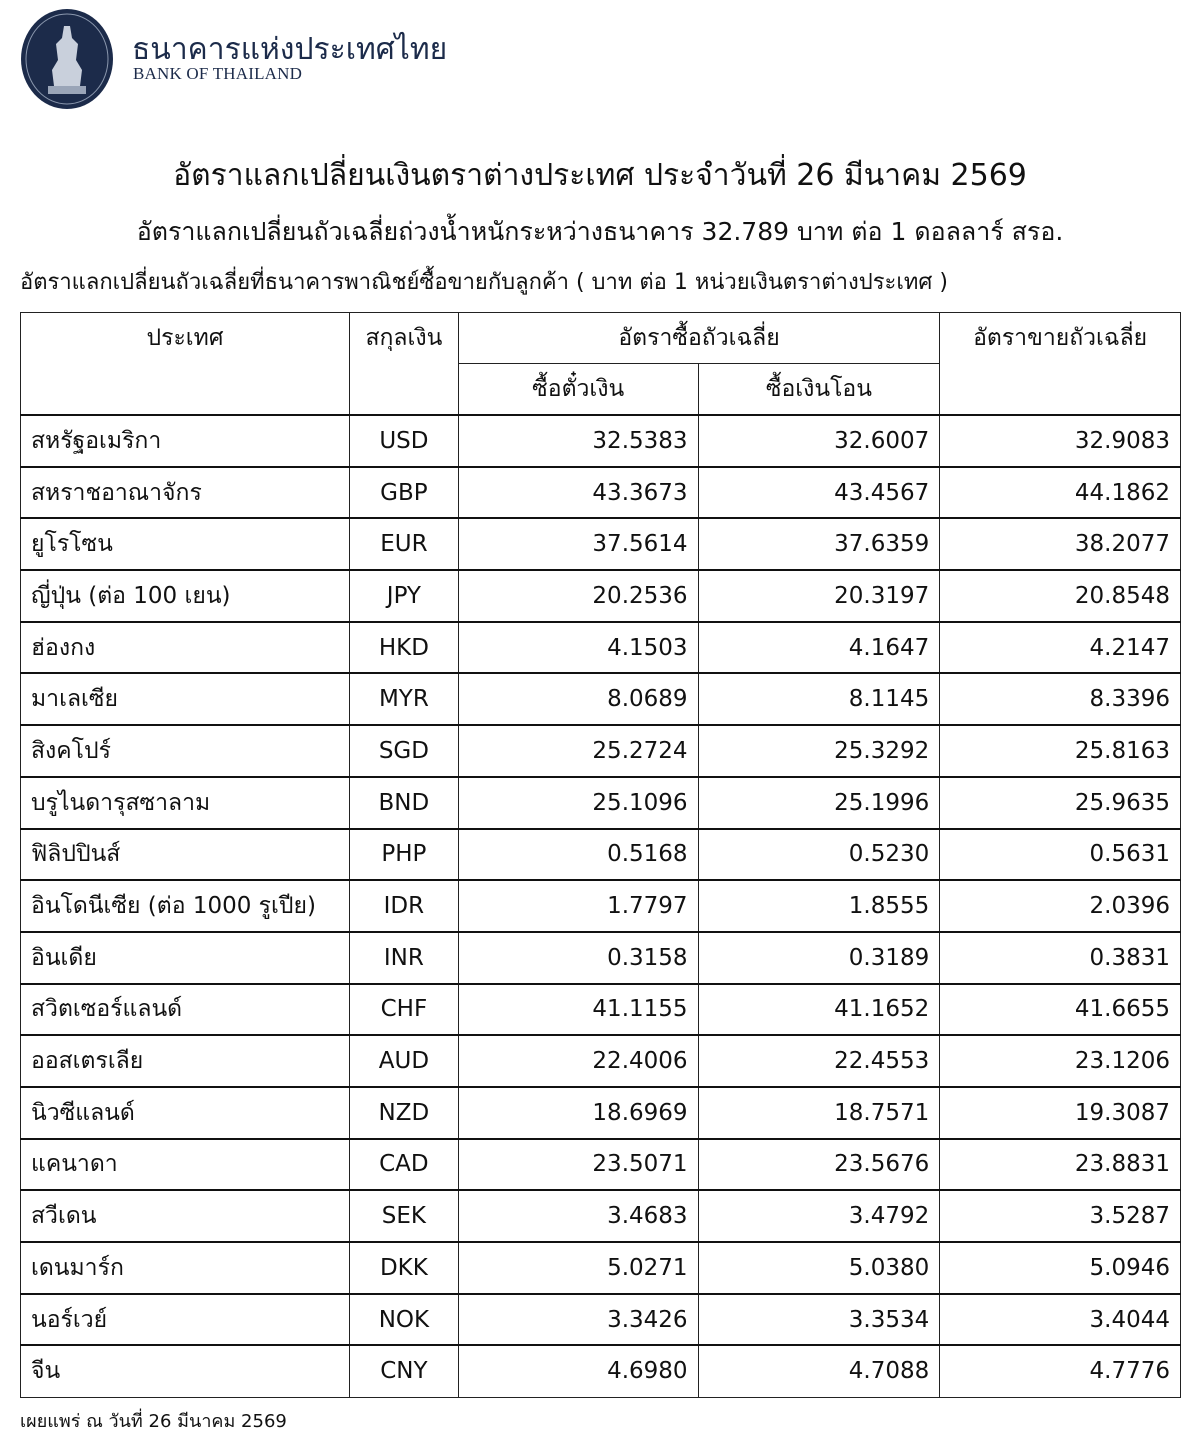 Image resolution: width=1200 pixels, height=1438 pixels. What do you see at coordinates (819, 544) in the screenshot?
I see `buying-transfer-cell: 37.6359` at bounding box center [819, 544].